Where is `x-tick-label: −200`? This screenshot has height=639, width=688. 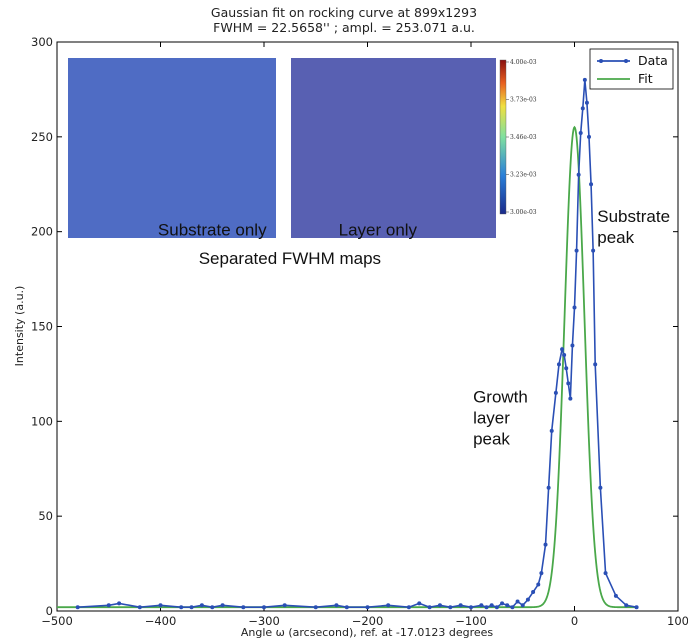
x-tick-label: −200 is located at coordinates (368, 621).